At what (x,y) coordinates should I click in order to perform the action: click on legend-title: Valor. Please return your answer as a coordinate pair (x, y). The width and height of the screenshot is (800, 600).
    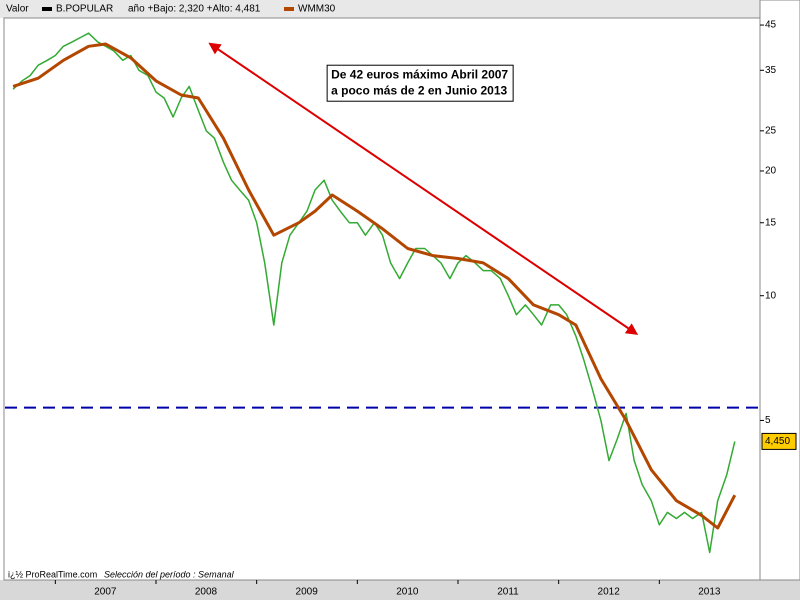
    Looking at the image, I should click on (17, 9).